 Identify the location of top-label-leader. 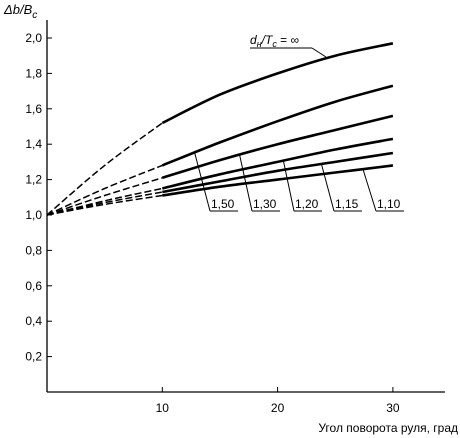
(319, 52).